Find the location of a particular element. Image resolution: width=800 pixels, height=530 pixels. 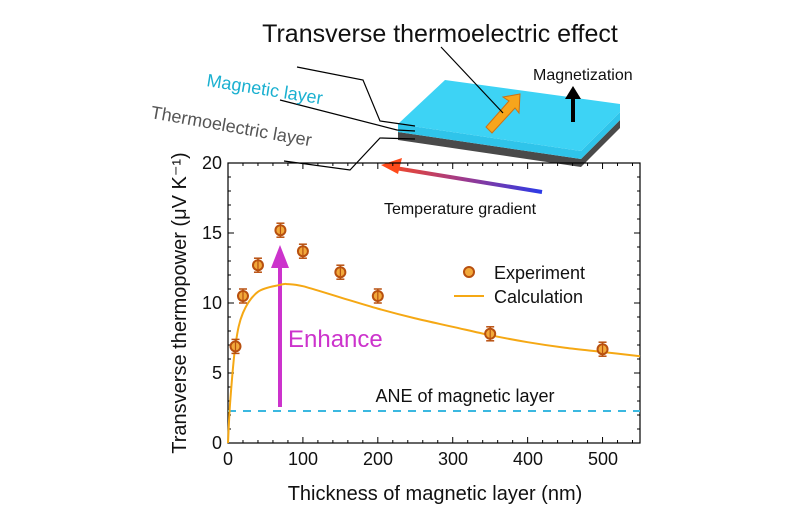

x-tick-labels: 0 100 200 300 400 500 is located at coordinates (420, 459).